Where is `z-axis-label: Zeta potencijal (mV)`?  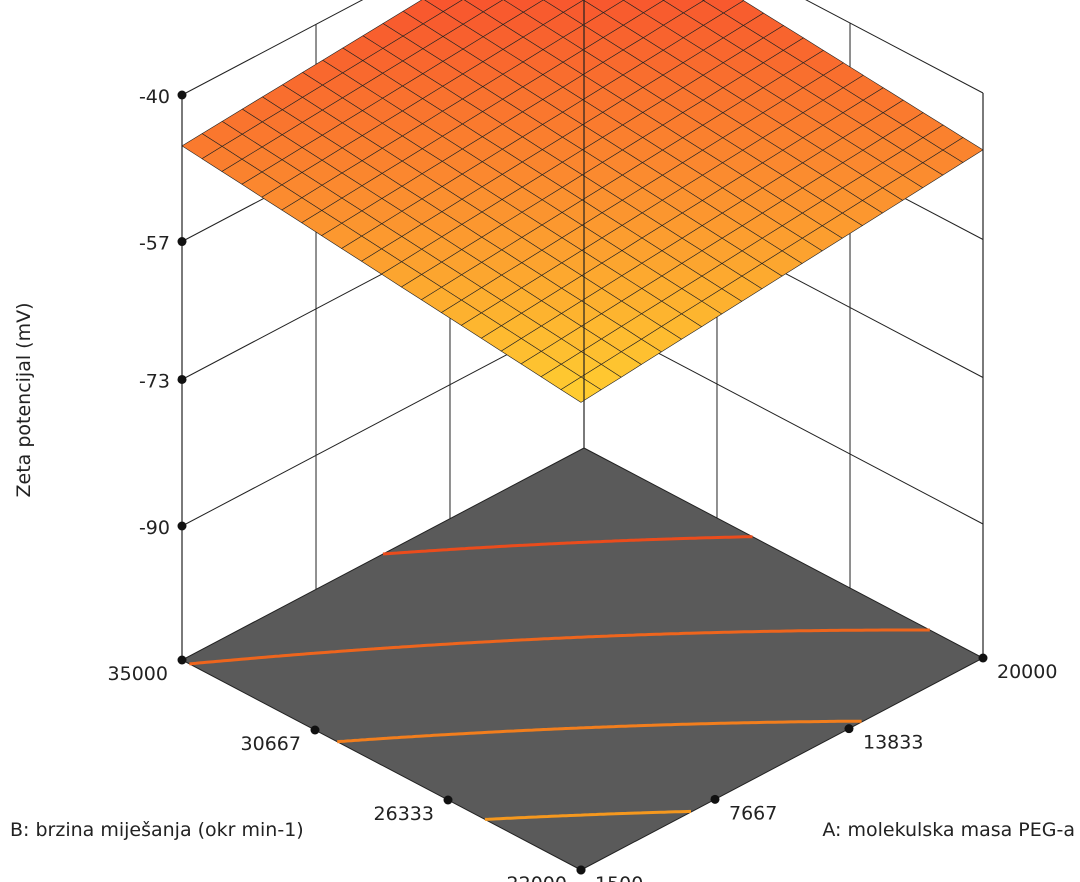 z-axis-label: Zeta potencijal (mV) is located at coordinates (24, 399).